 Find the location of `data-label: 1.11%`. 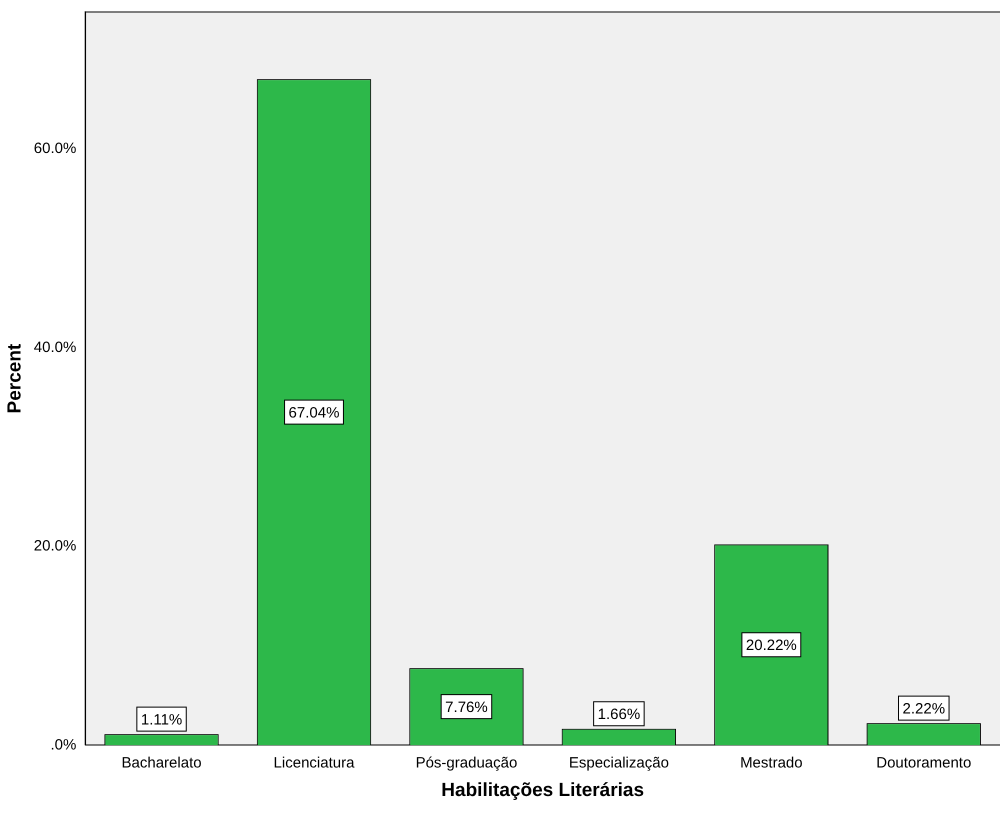

data-label: 1.11% is located at coordinates (161, 719).